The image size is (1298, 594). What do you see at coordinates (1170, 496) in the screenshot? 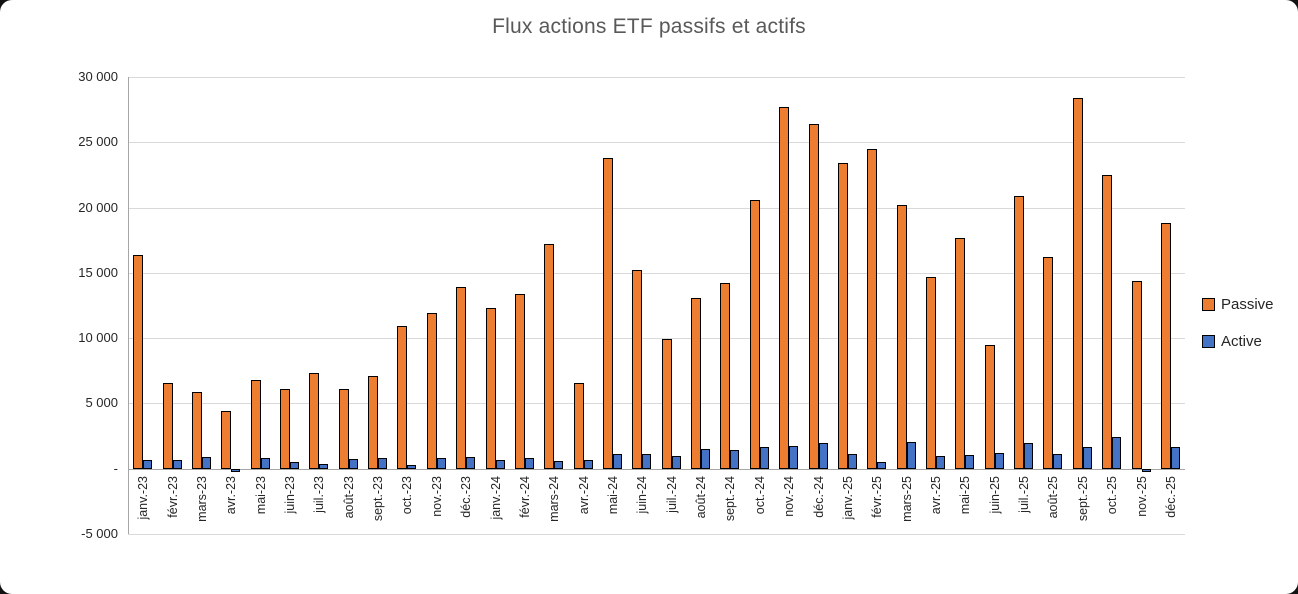
I see `x-axis-label: déc.-25` at bounding box center [1170, 496].